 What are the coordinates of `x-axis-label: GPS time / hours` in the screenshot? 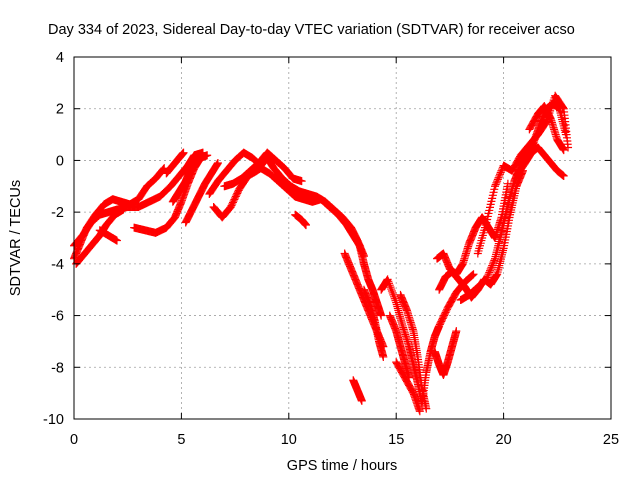 It's located at (342, 466).